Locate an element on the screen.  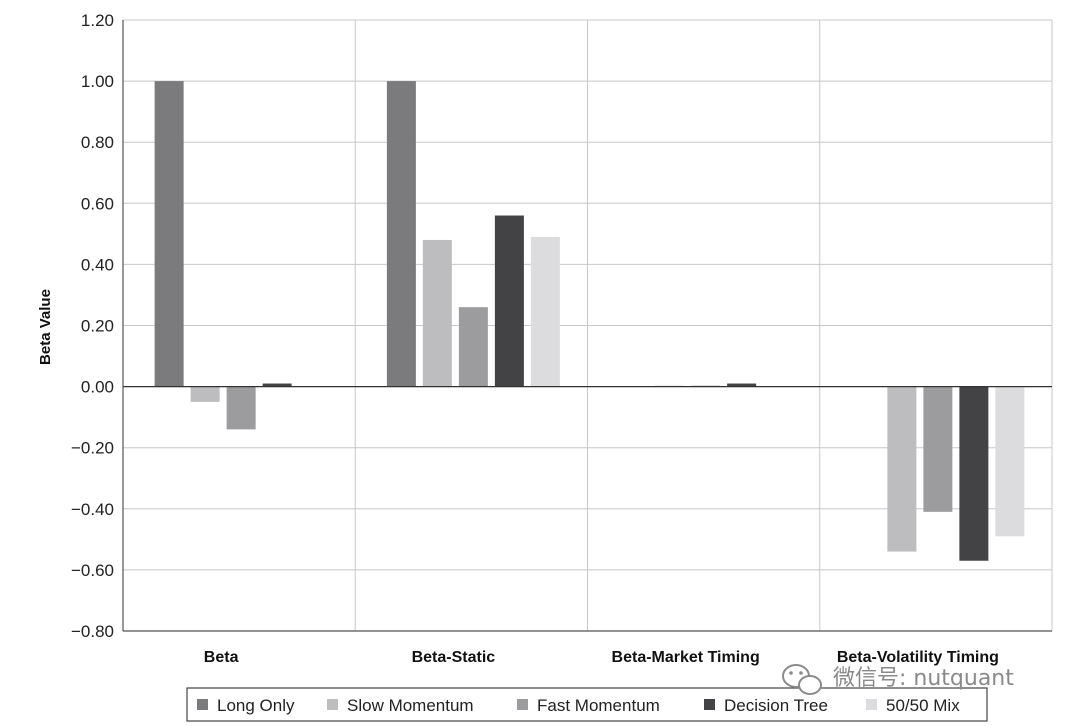
y-tick-label: 0.40 is located at coordinates (97, 264).